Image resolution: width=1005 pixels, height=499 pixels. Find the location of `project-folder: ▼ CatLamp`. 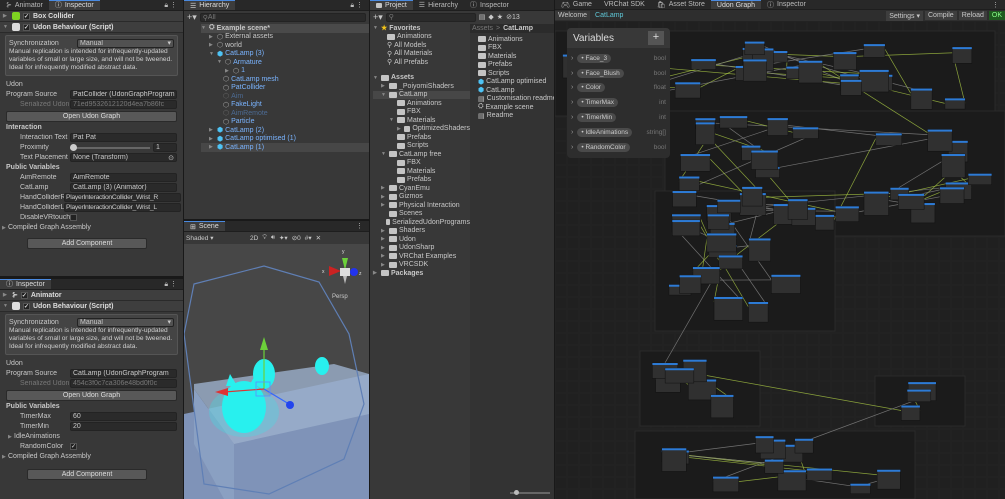

project-folder: ▼ CatLamp is located at coordinates (421, 94).